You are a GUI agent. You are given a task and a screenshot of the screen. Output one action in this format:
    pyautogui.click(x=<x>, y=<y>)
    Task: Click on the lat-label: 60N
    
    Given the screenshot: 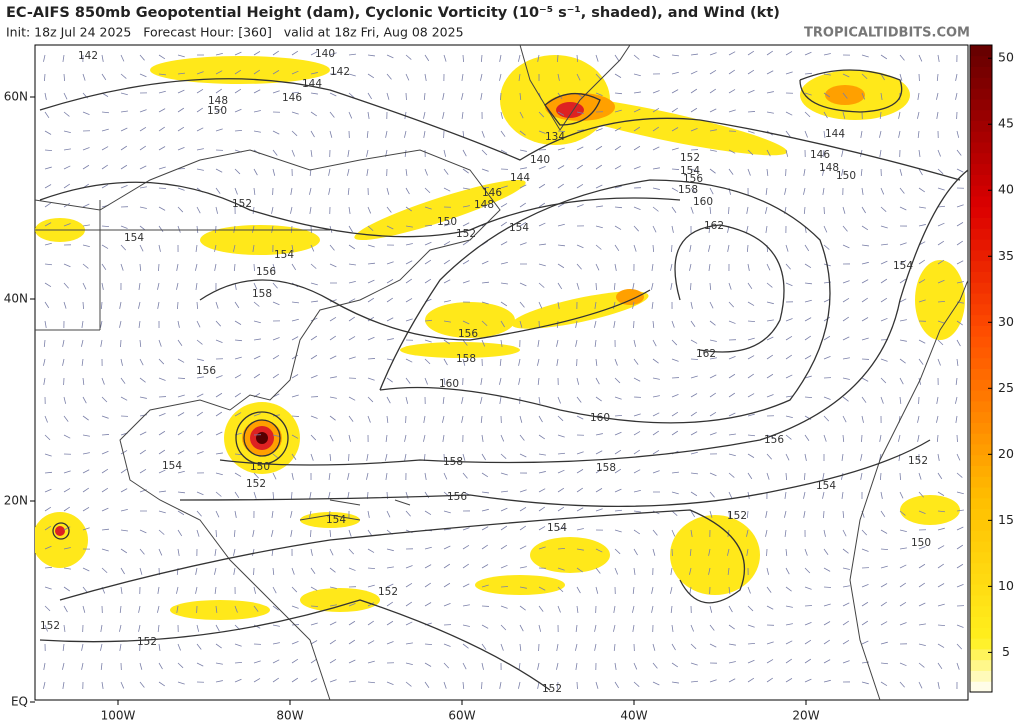 What is the action you would take?
    pyautogui.click(x=16, y=97)
    